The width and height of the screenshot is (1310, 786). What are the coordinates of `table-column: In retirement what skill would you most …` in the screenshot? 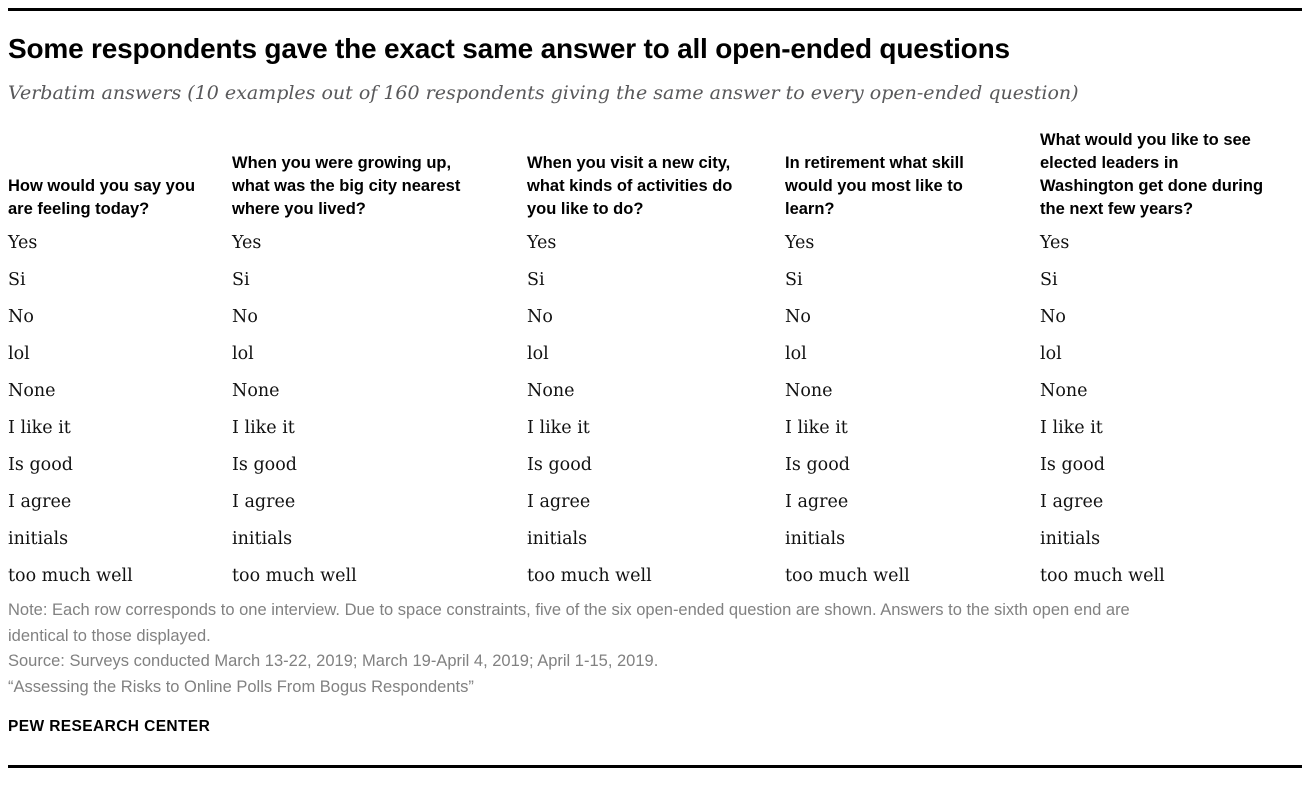 It's located at (912, 360).